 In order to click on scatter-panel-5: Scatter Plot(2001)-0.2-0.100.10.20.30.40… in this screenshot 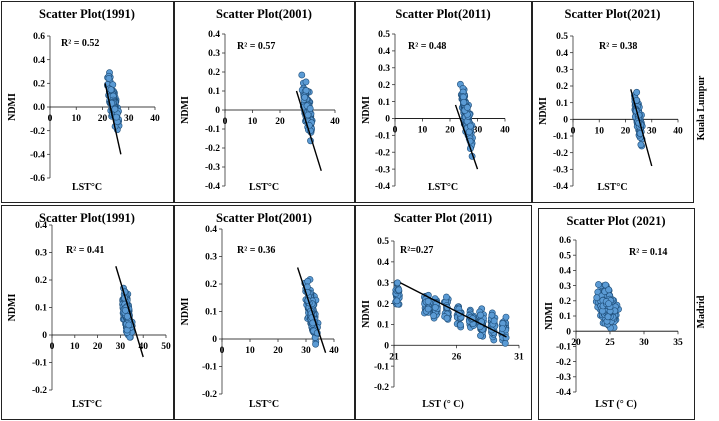, I will do `click(264, 312)`.